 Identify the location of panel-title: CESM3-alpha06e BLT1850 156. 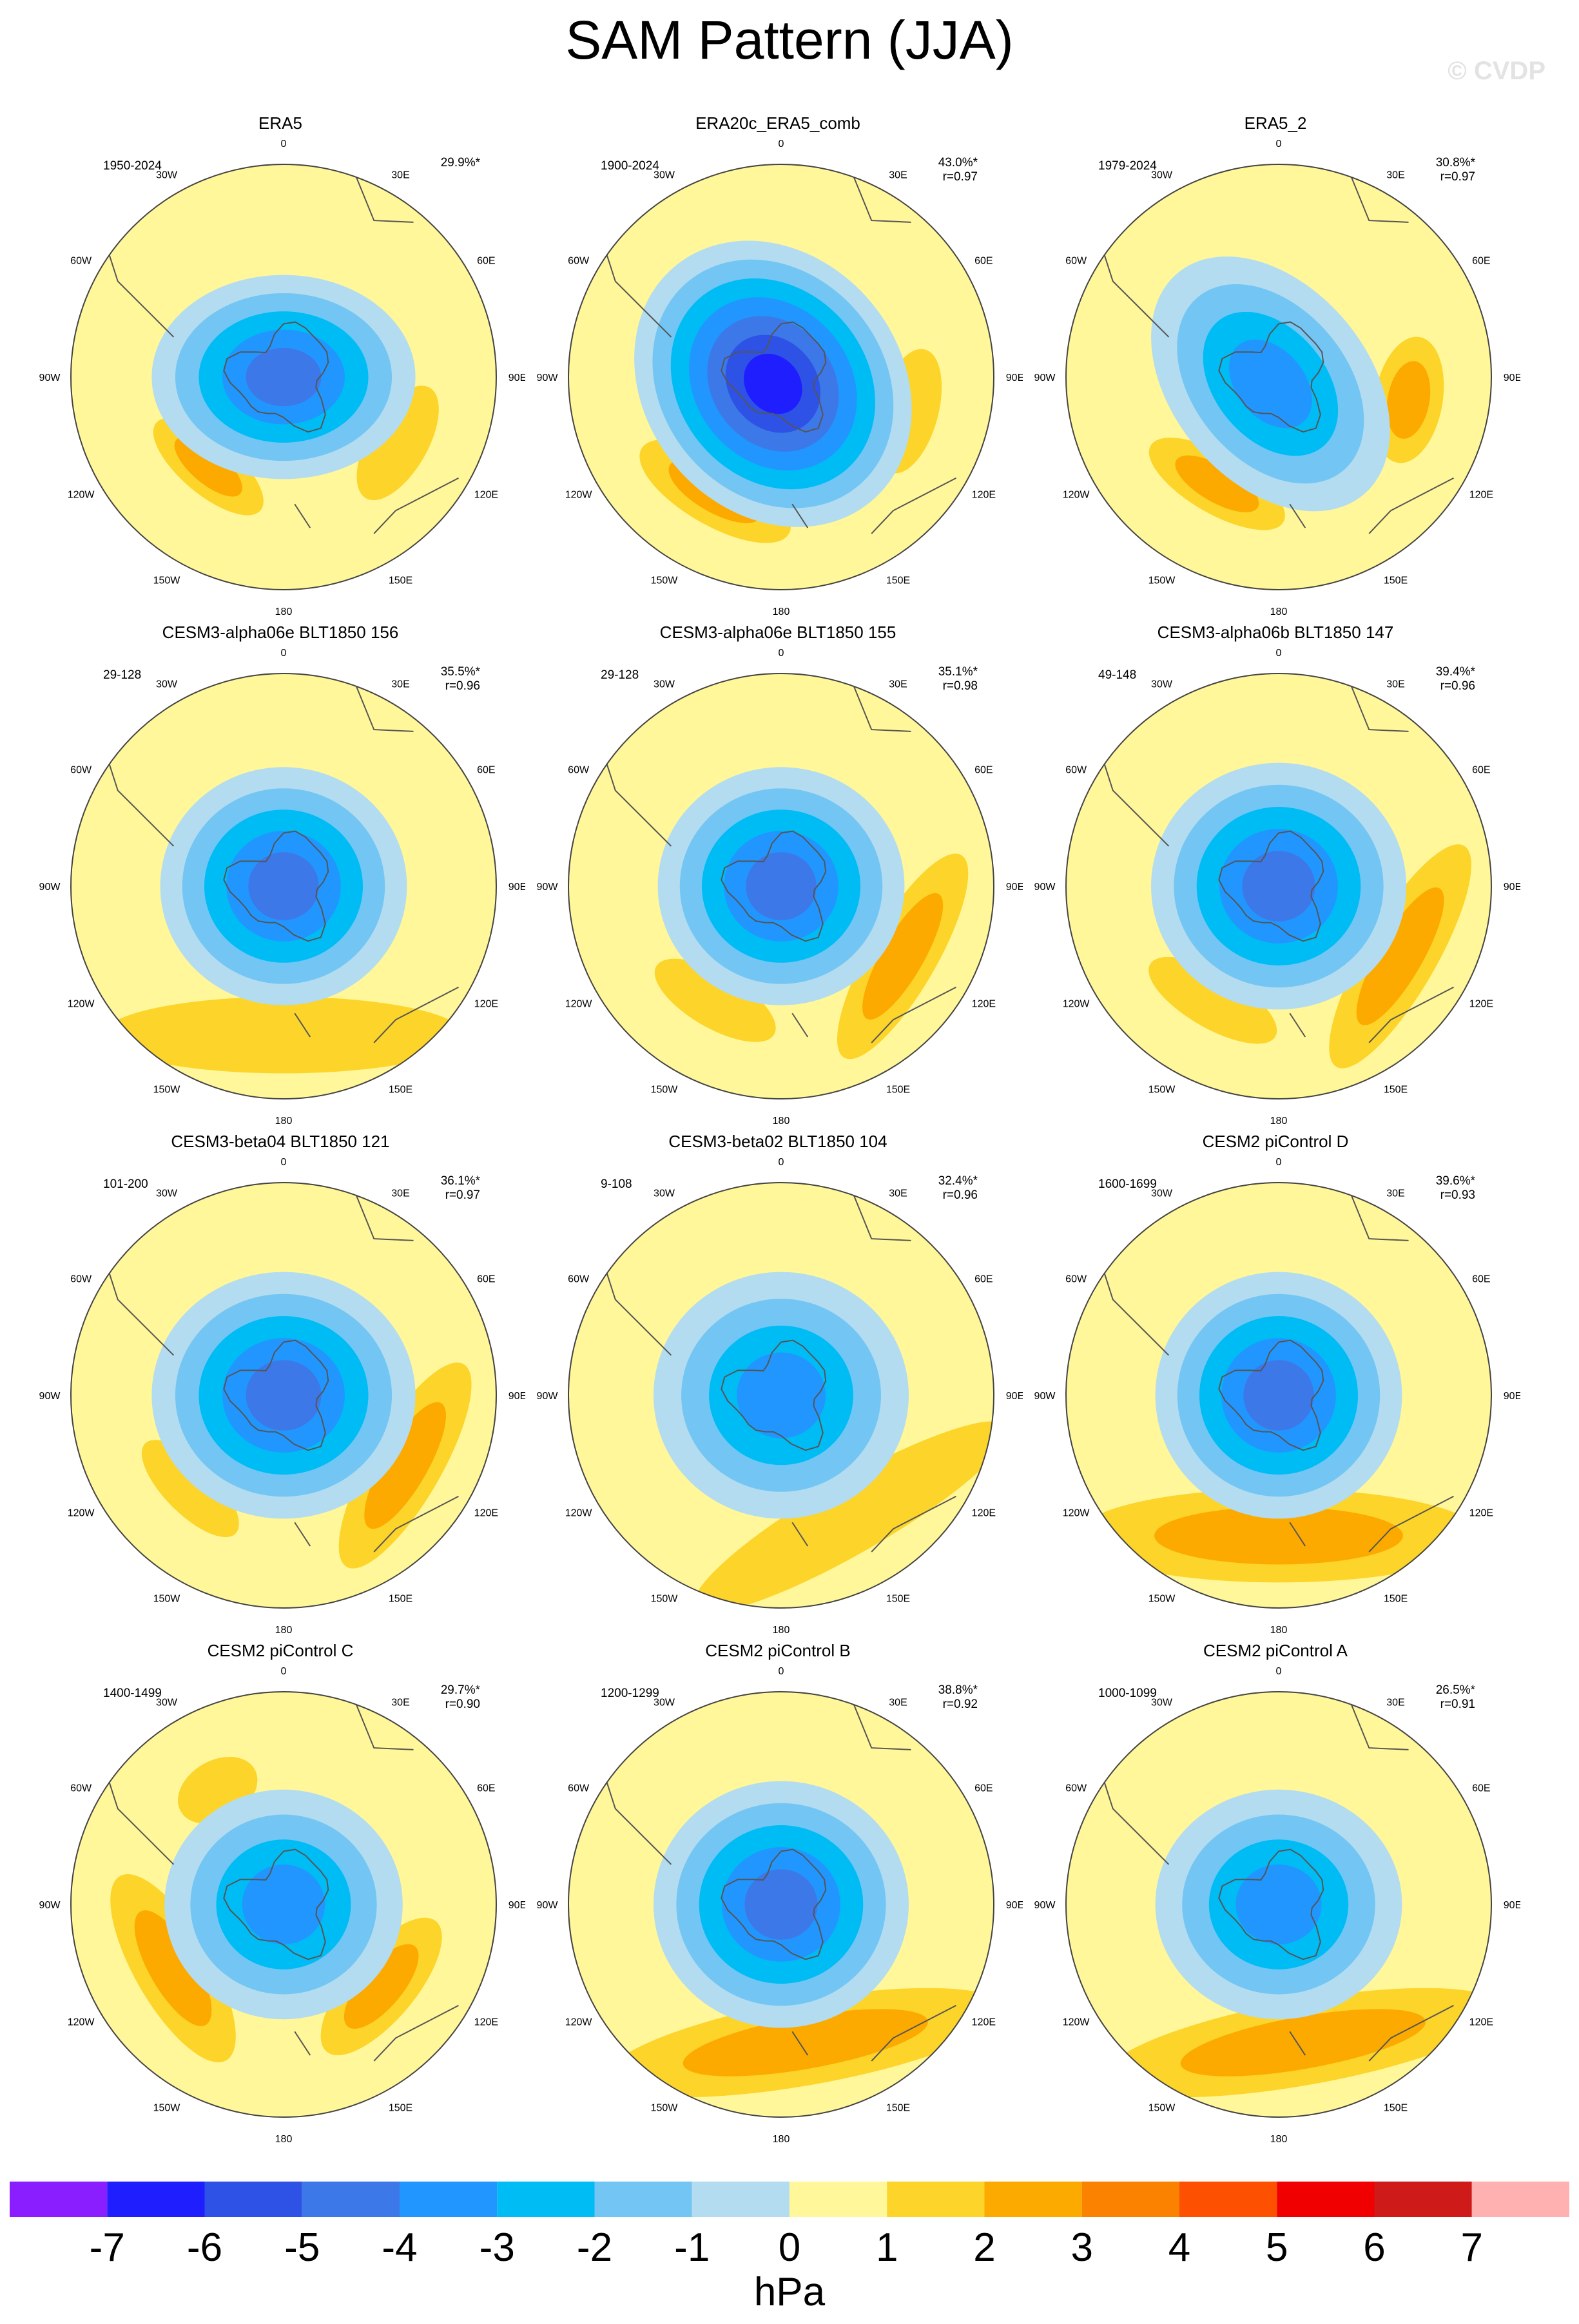
(280, 632).